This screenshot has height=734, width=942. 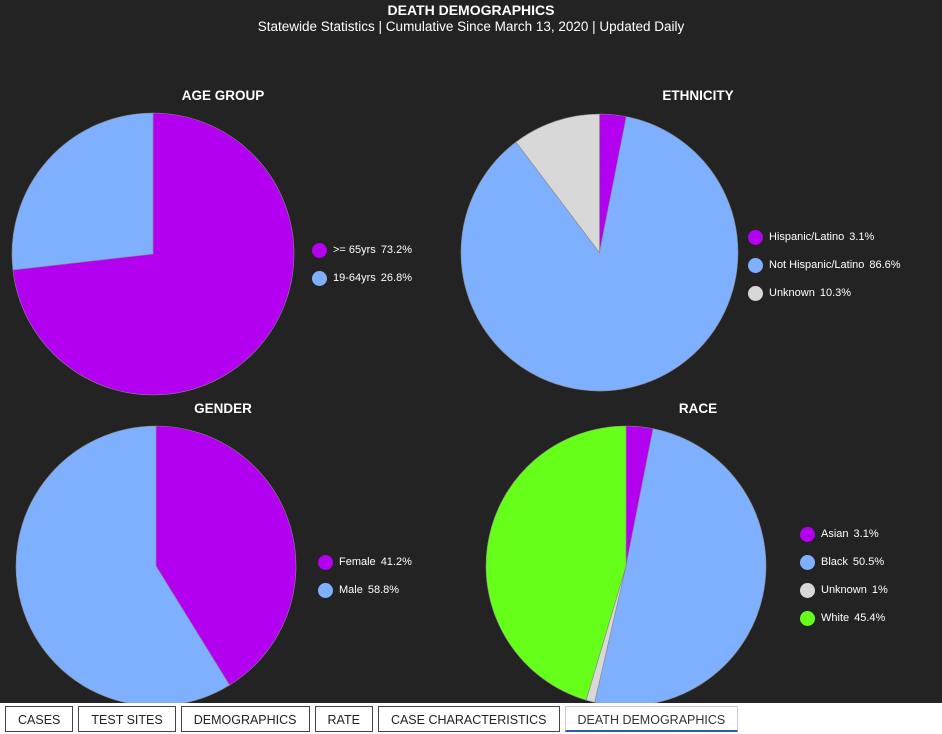 I want to click on gender-chart-title: GENDER, so click(x=223, y=408).